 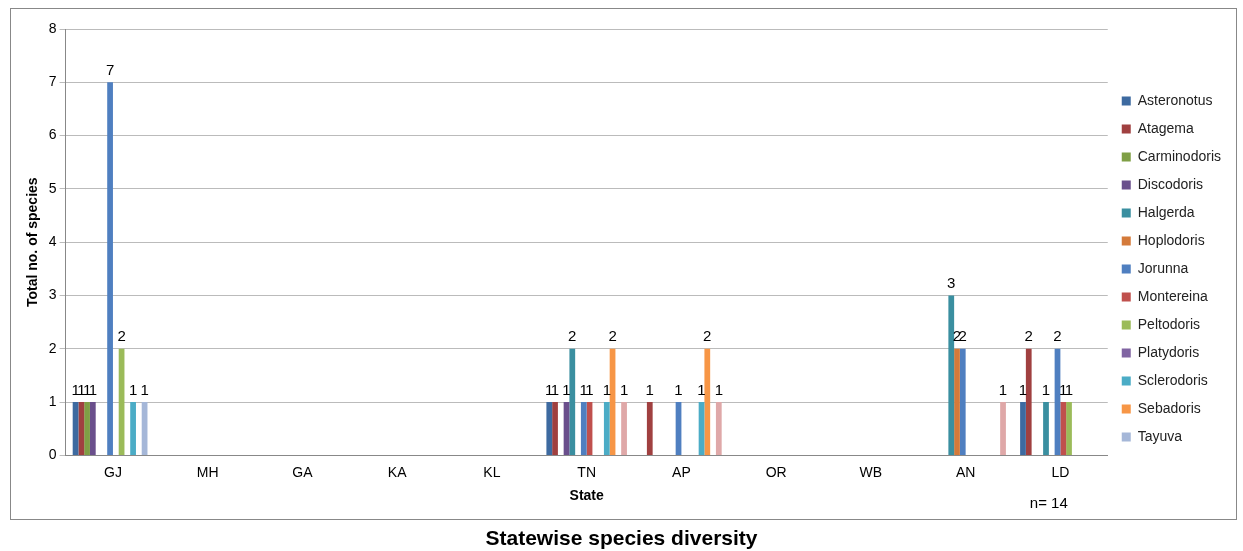 What do you see at coordinates (52, 454) in the screenshot?
I see `y-tick-label: 0` at bounding box center [52, 454].